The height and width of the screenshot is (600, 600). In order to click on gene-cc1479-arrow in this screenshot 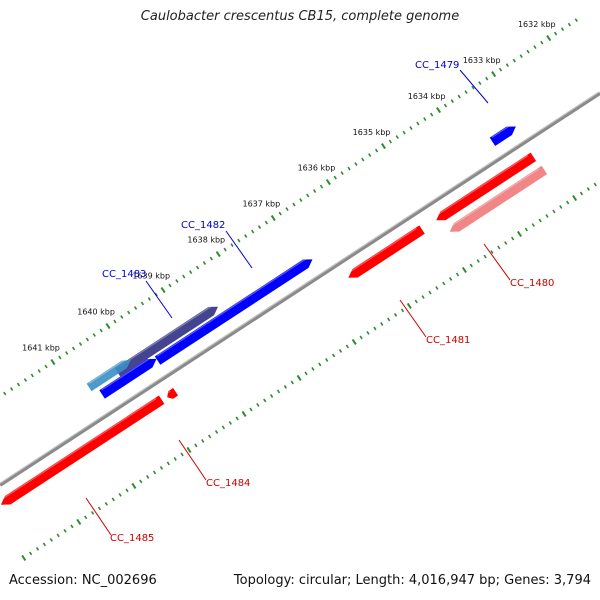, I will do `click(502, 135)`.